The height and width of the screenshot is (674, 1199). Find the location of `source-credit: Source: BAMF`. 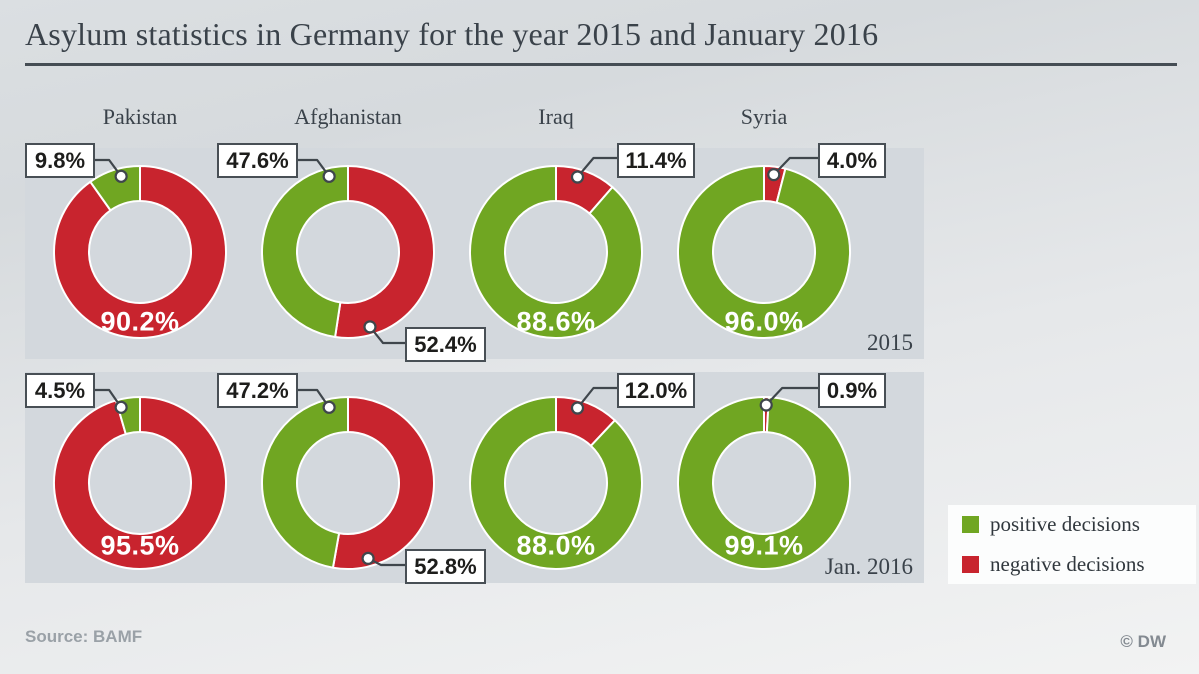

source-credit: Source: BAMF is located at coordinates (84, 636).